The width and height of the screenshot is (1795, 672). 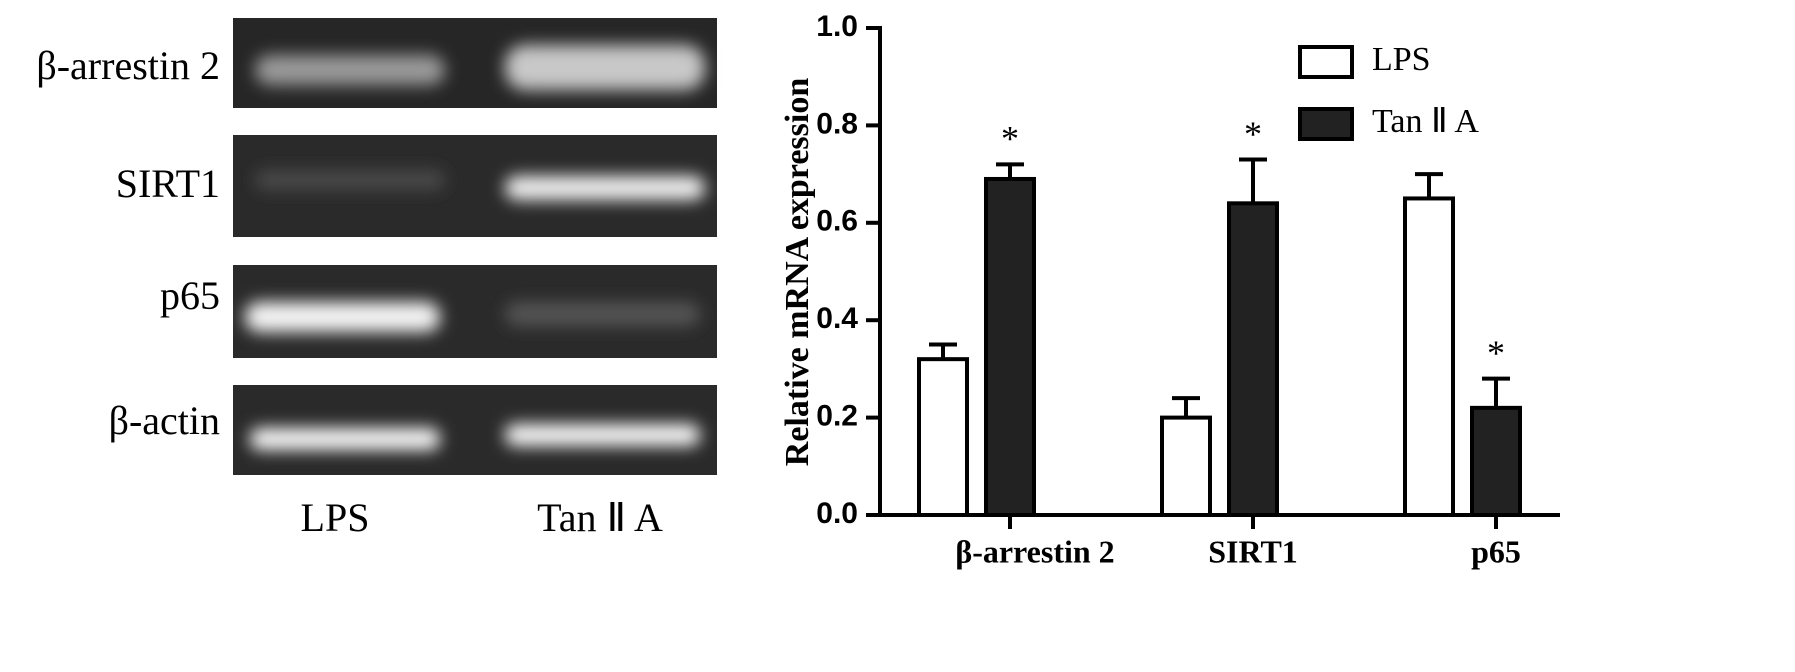 What do you see at coordinates (797, 272) in the screenshot?
I see `y-axis-label: Relative mRNA expression` at bounding box center [797, 272].